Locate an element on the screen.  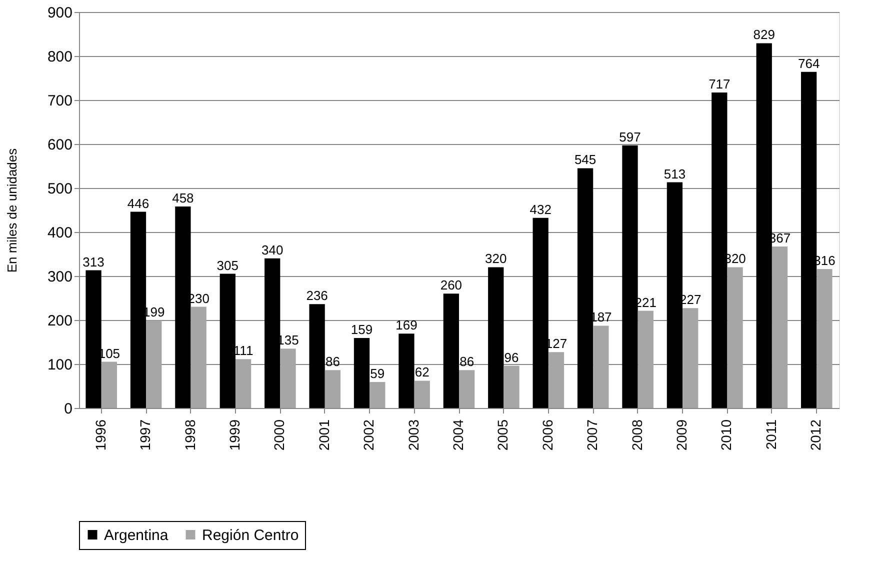
data-label: 260 is located at coordinates (451, 285).